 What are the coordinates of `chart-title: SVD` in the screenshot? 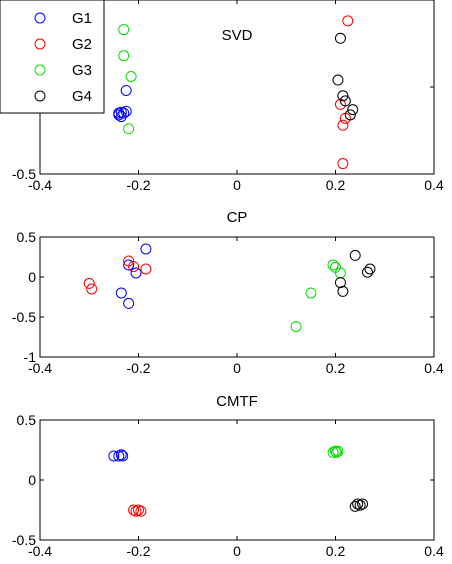 It's located at (237, 35).